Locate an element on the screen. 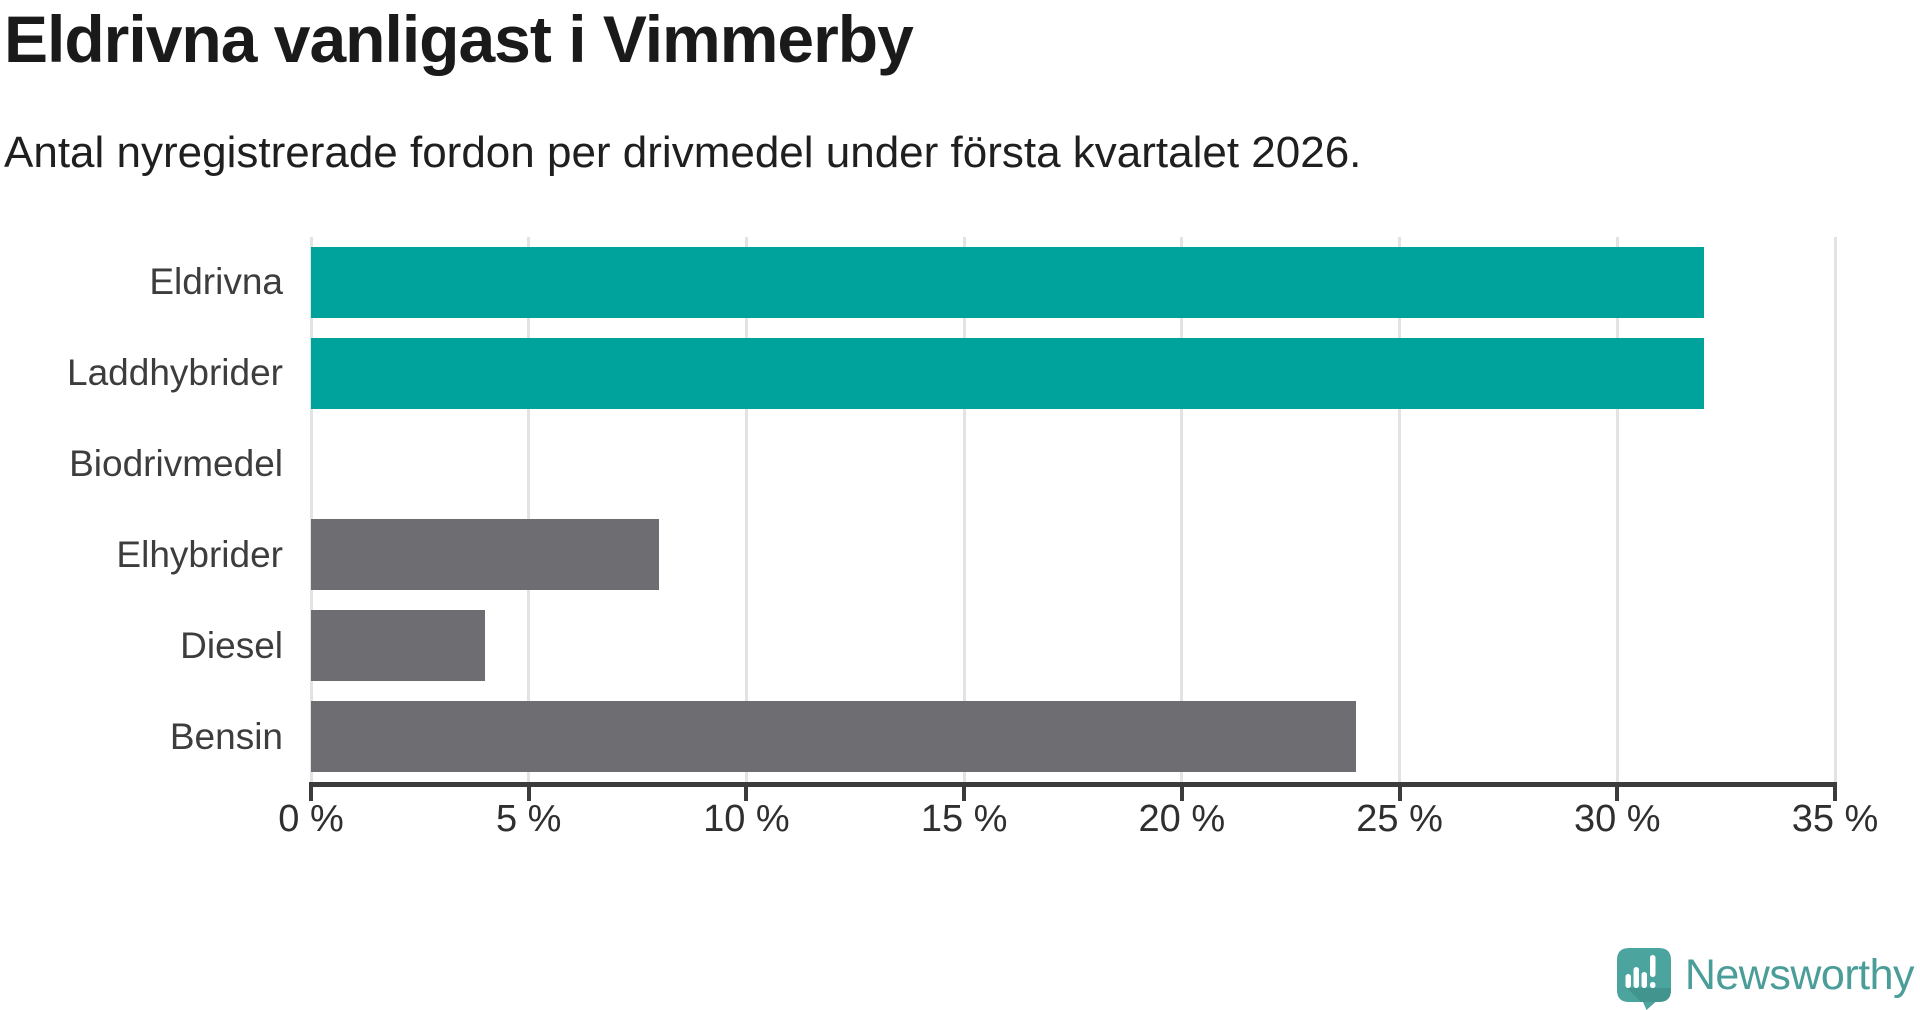 The height and width of the screenshot is (1010, 1920). bar-eldrivna is located at coordinates (1008, 282).